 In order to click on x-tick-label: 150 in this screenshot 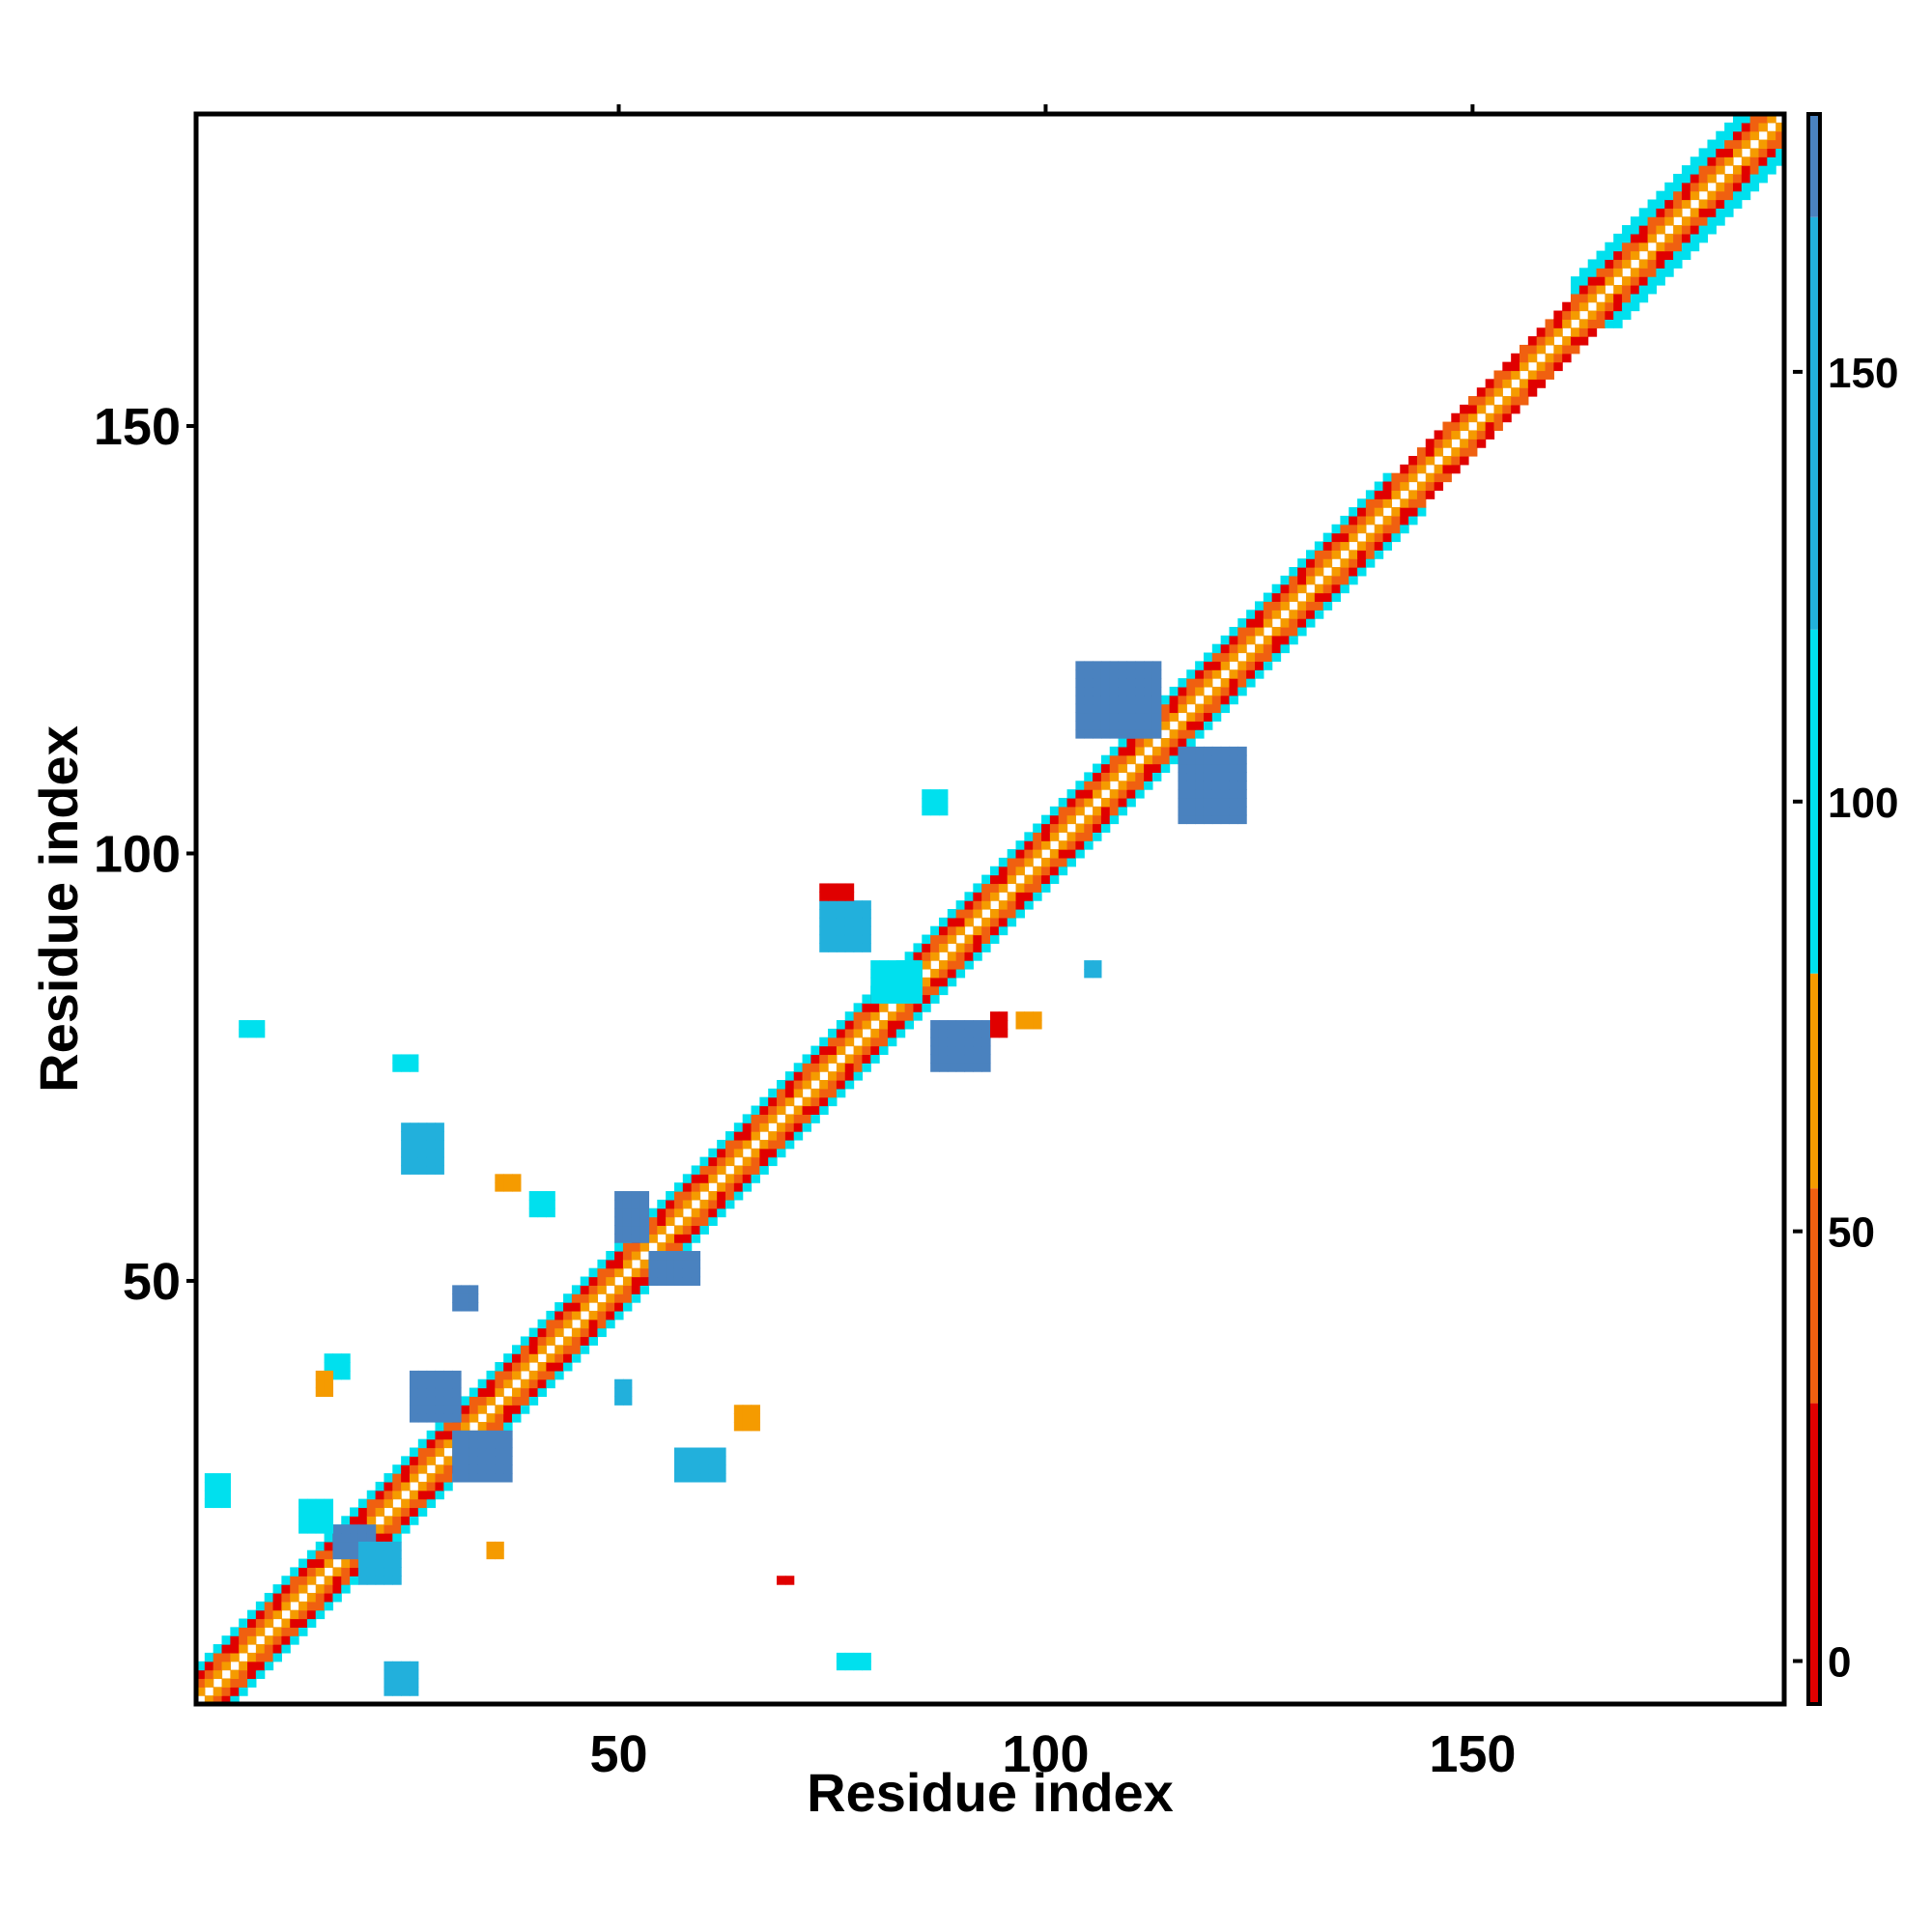, I will do `click(1472, 1754)`.